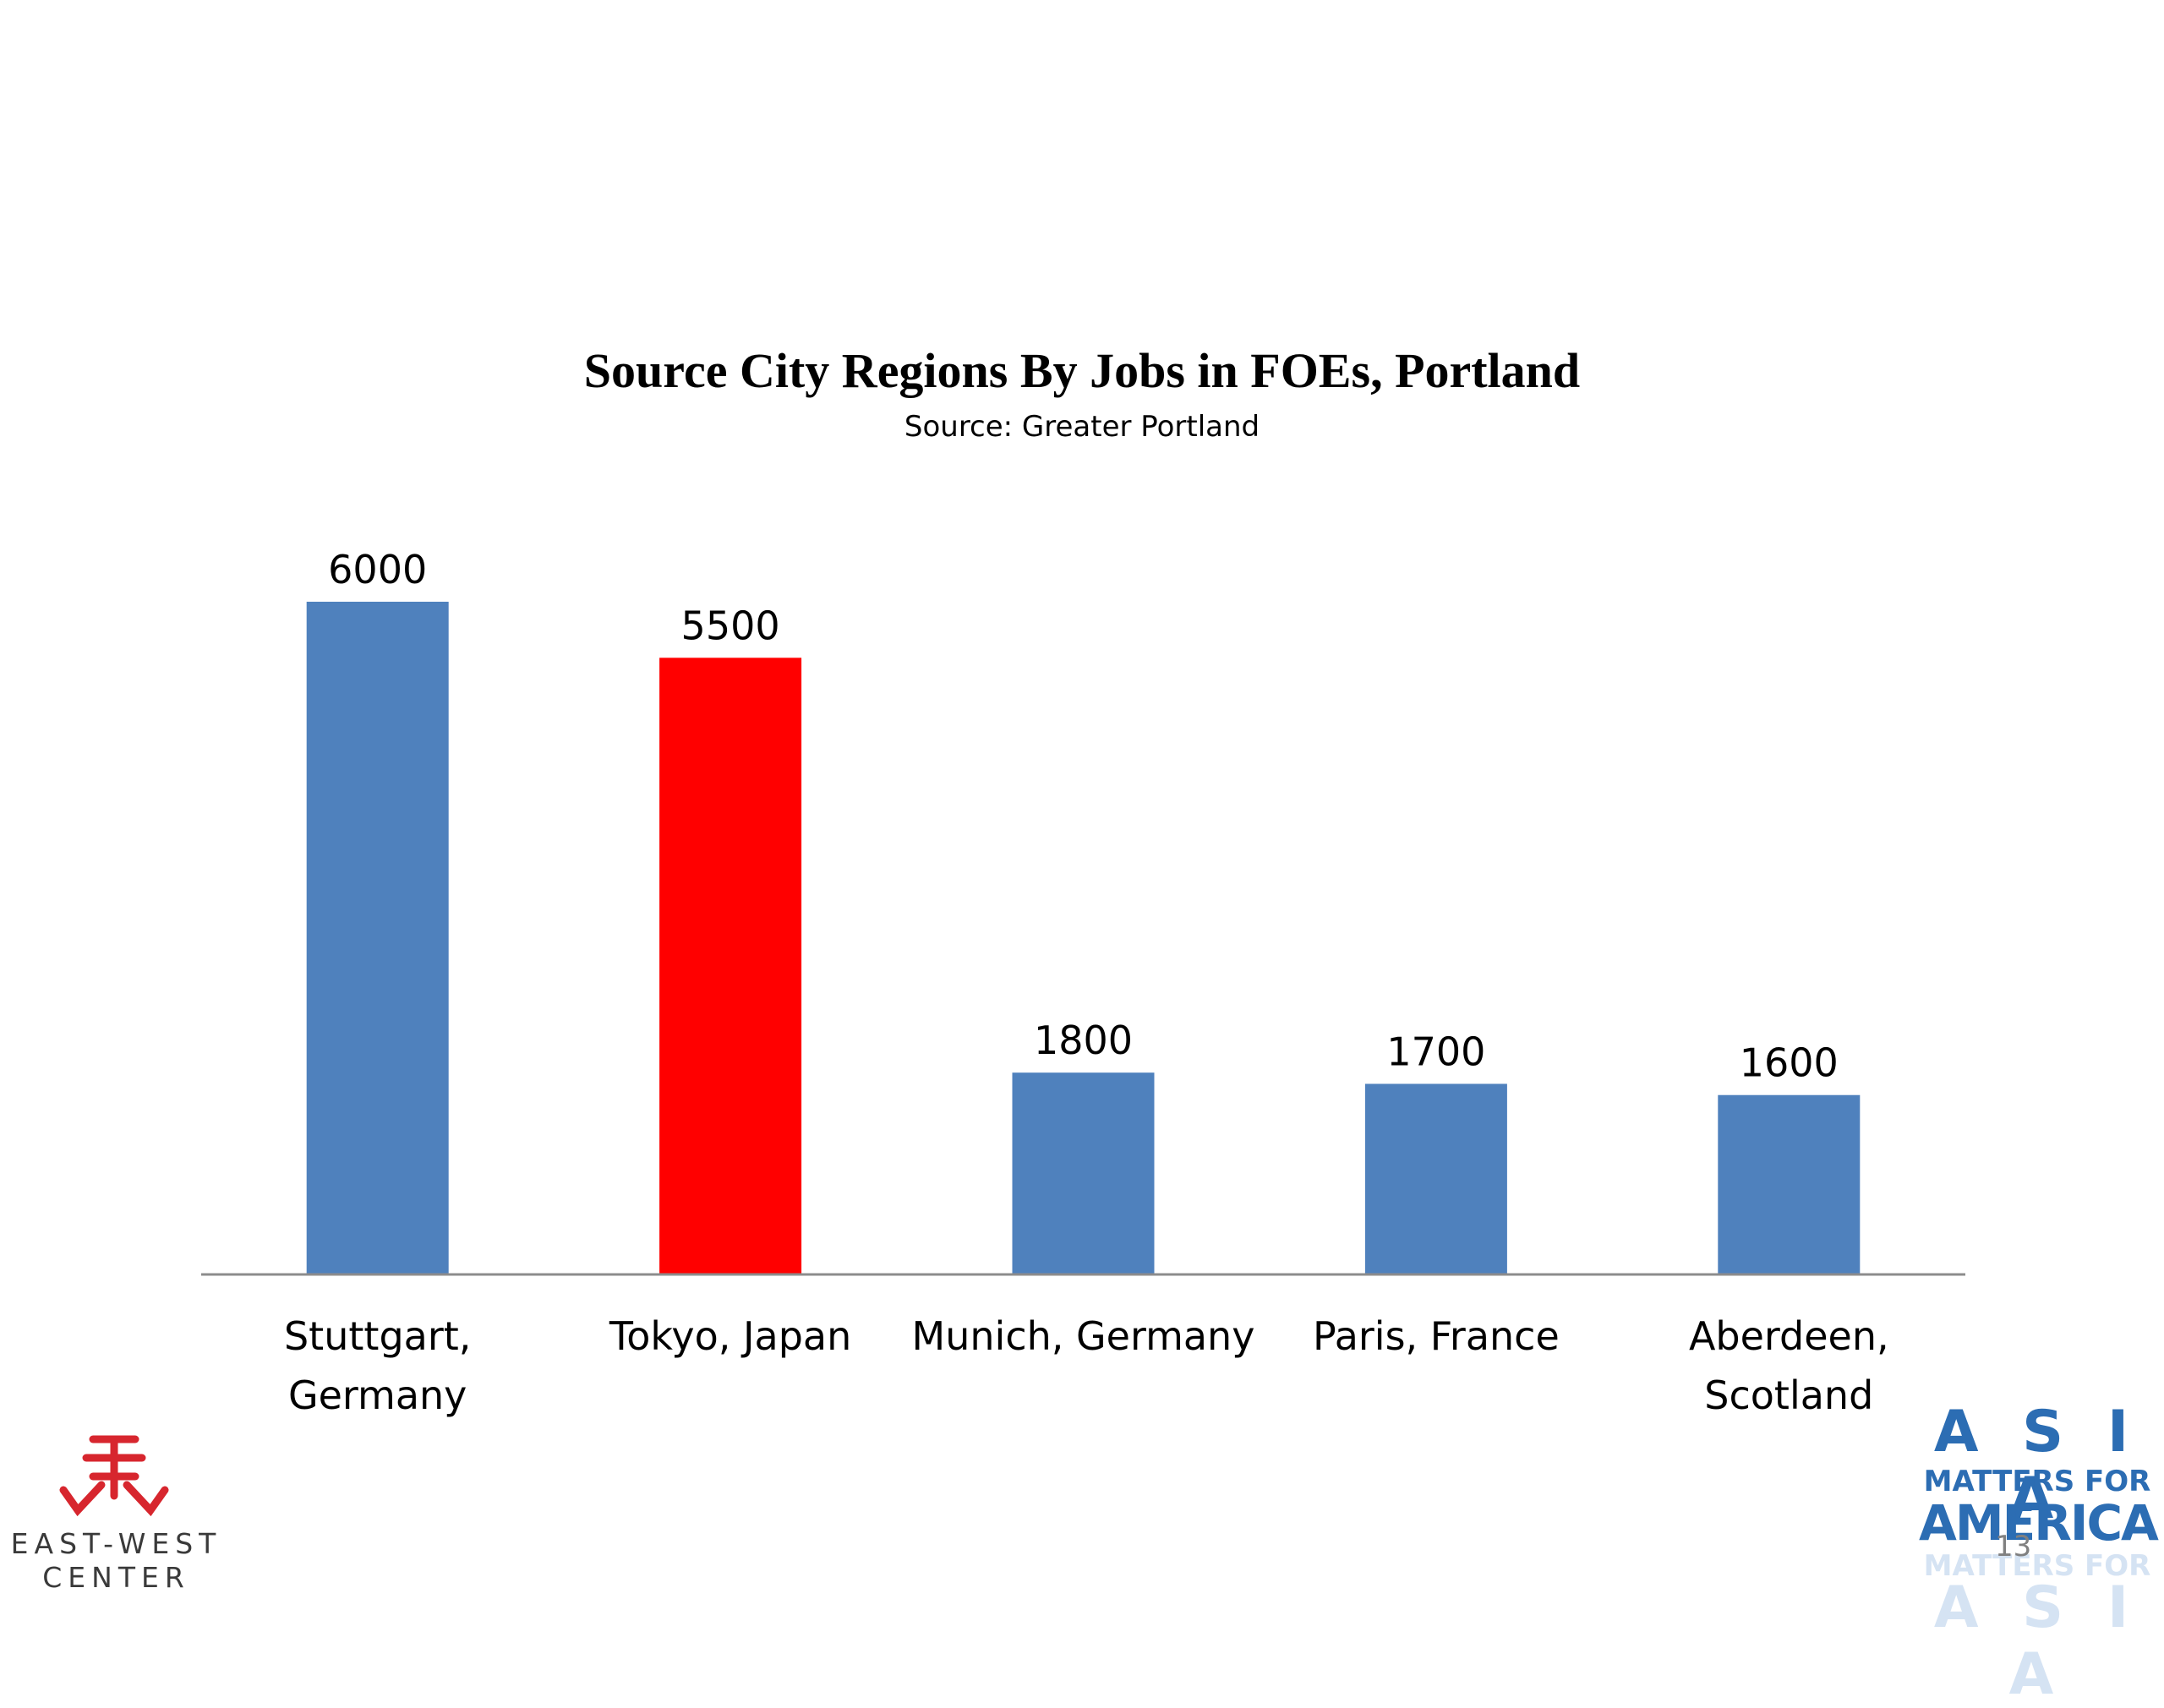  I want to click on data-label-3: 1700, so click(1436, 1051).